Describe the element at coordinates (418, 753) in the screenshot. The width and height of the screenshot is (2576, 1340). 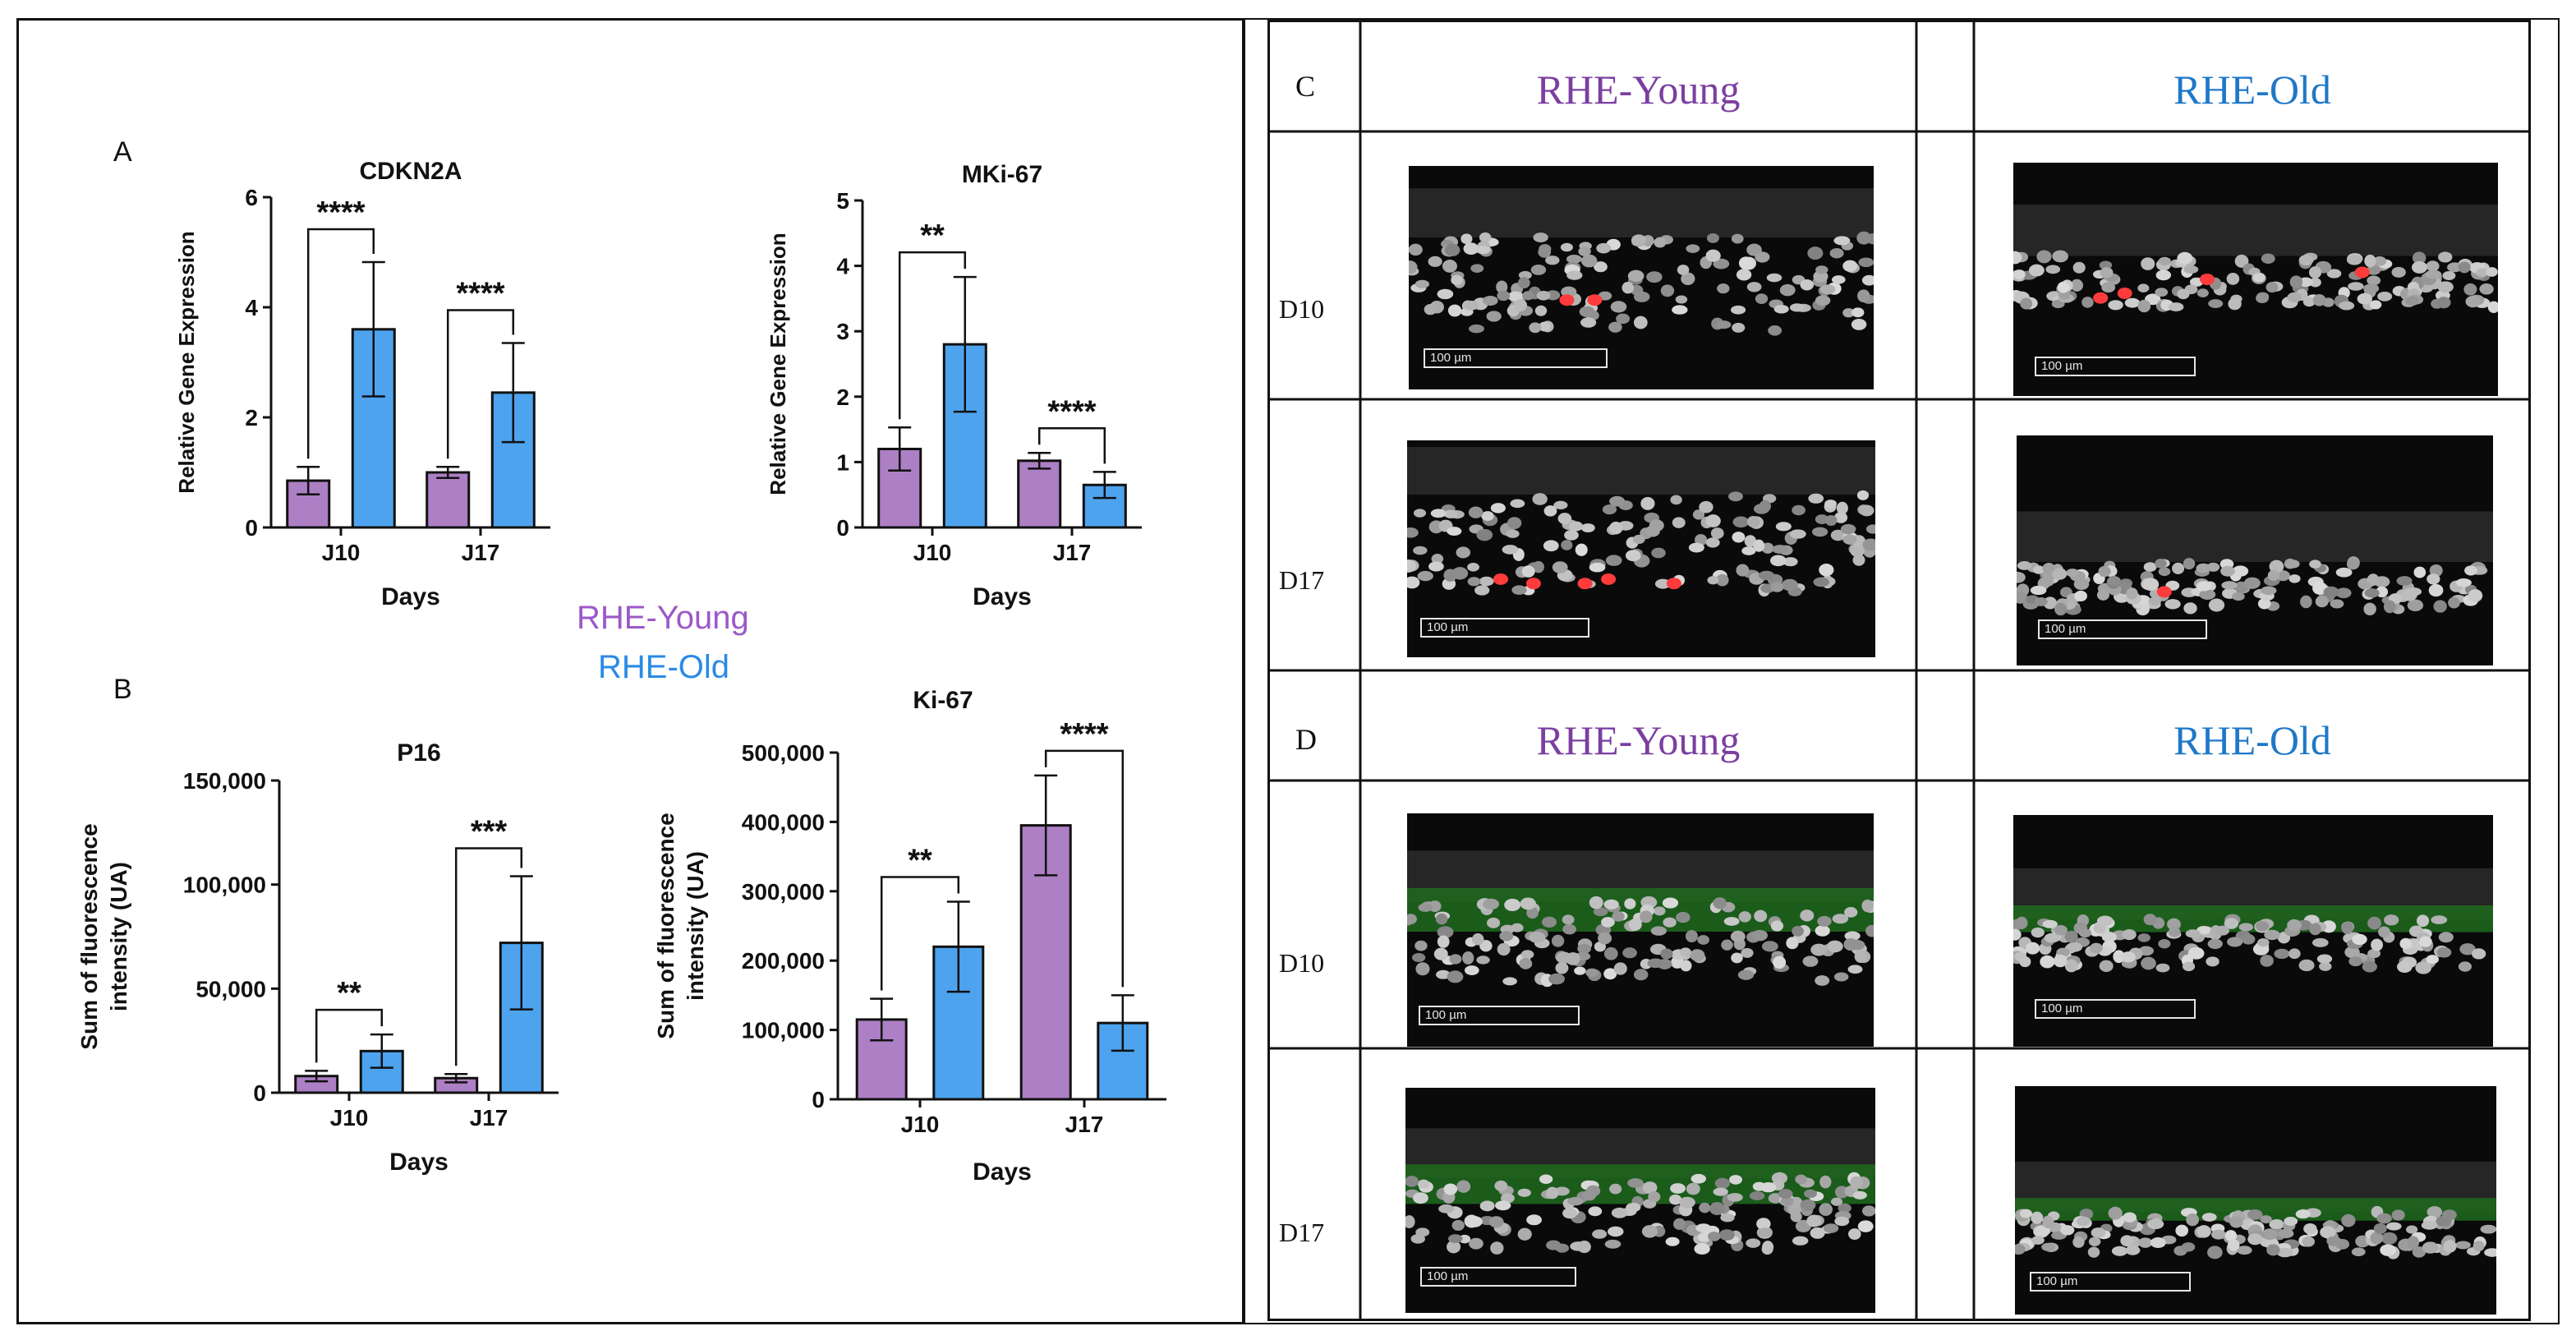
I see `chart-title: P16` at that location.